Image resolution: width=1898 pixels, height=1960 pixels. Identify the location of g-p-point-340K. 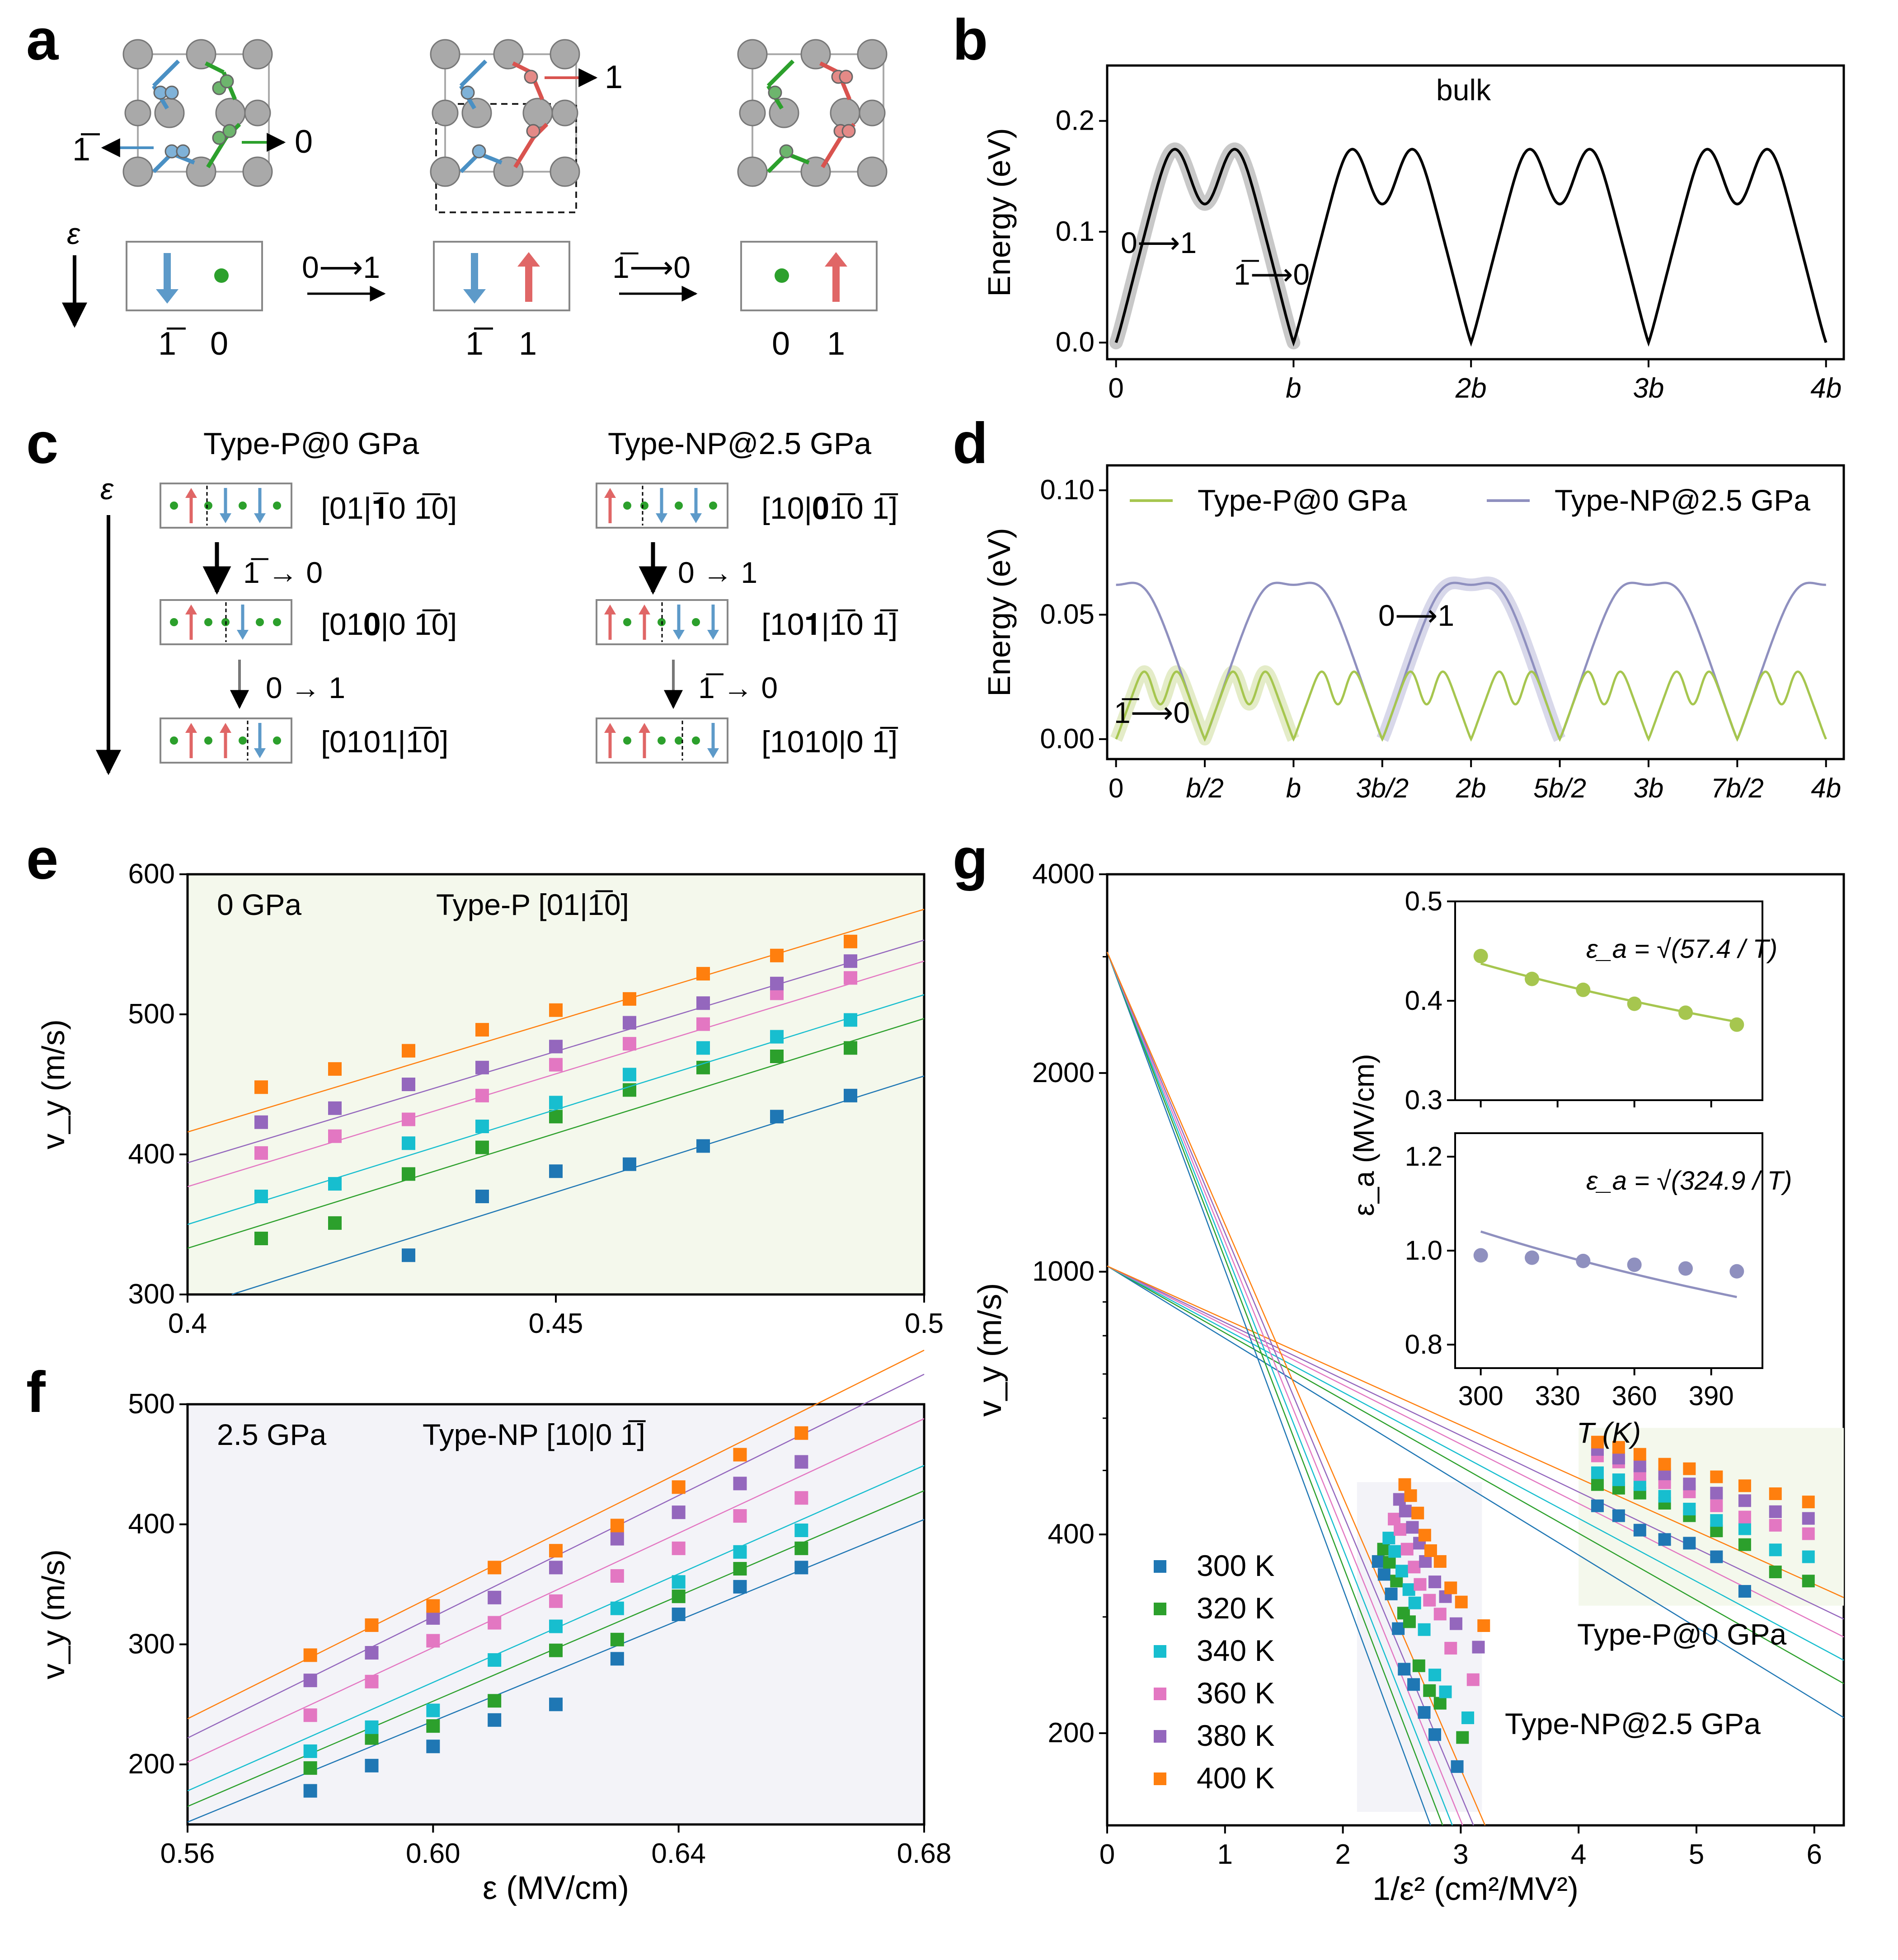
(1745, 1528).